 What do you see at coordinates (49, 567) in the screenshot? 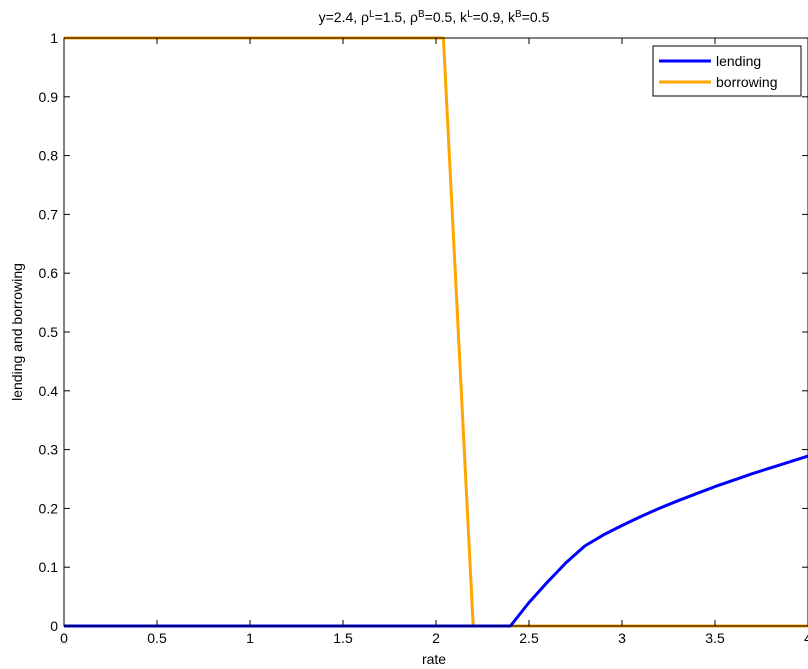
I see `y-tick-label: 0.1` at bounding box center [49, 567].